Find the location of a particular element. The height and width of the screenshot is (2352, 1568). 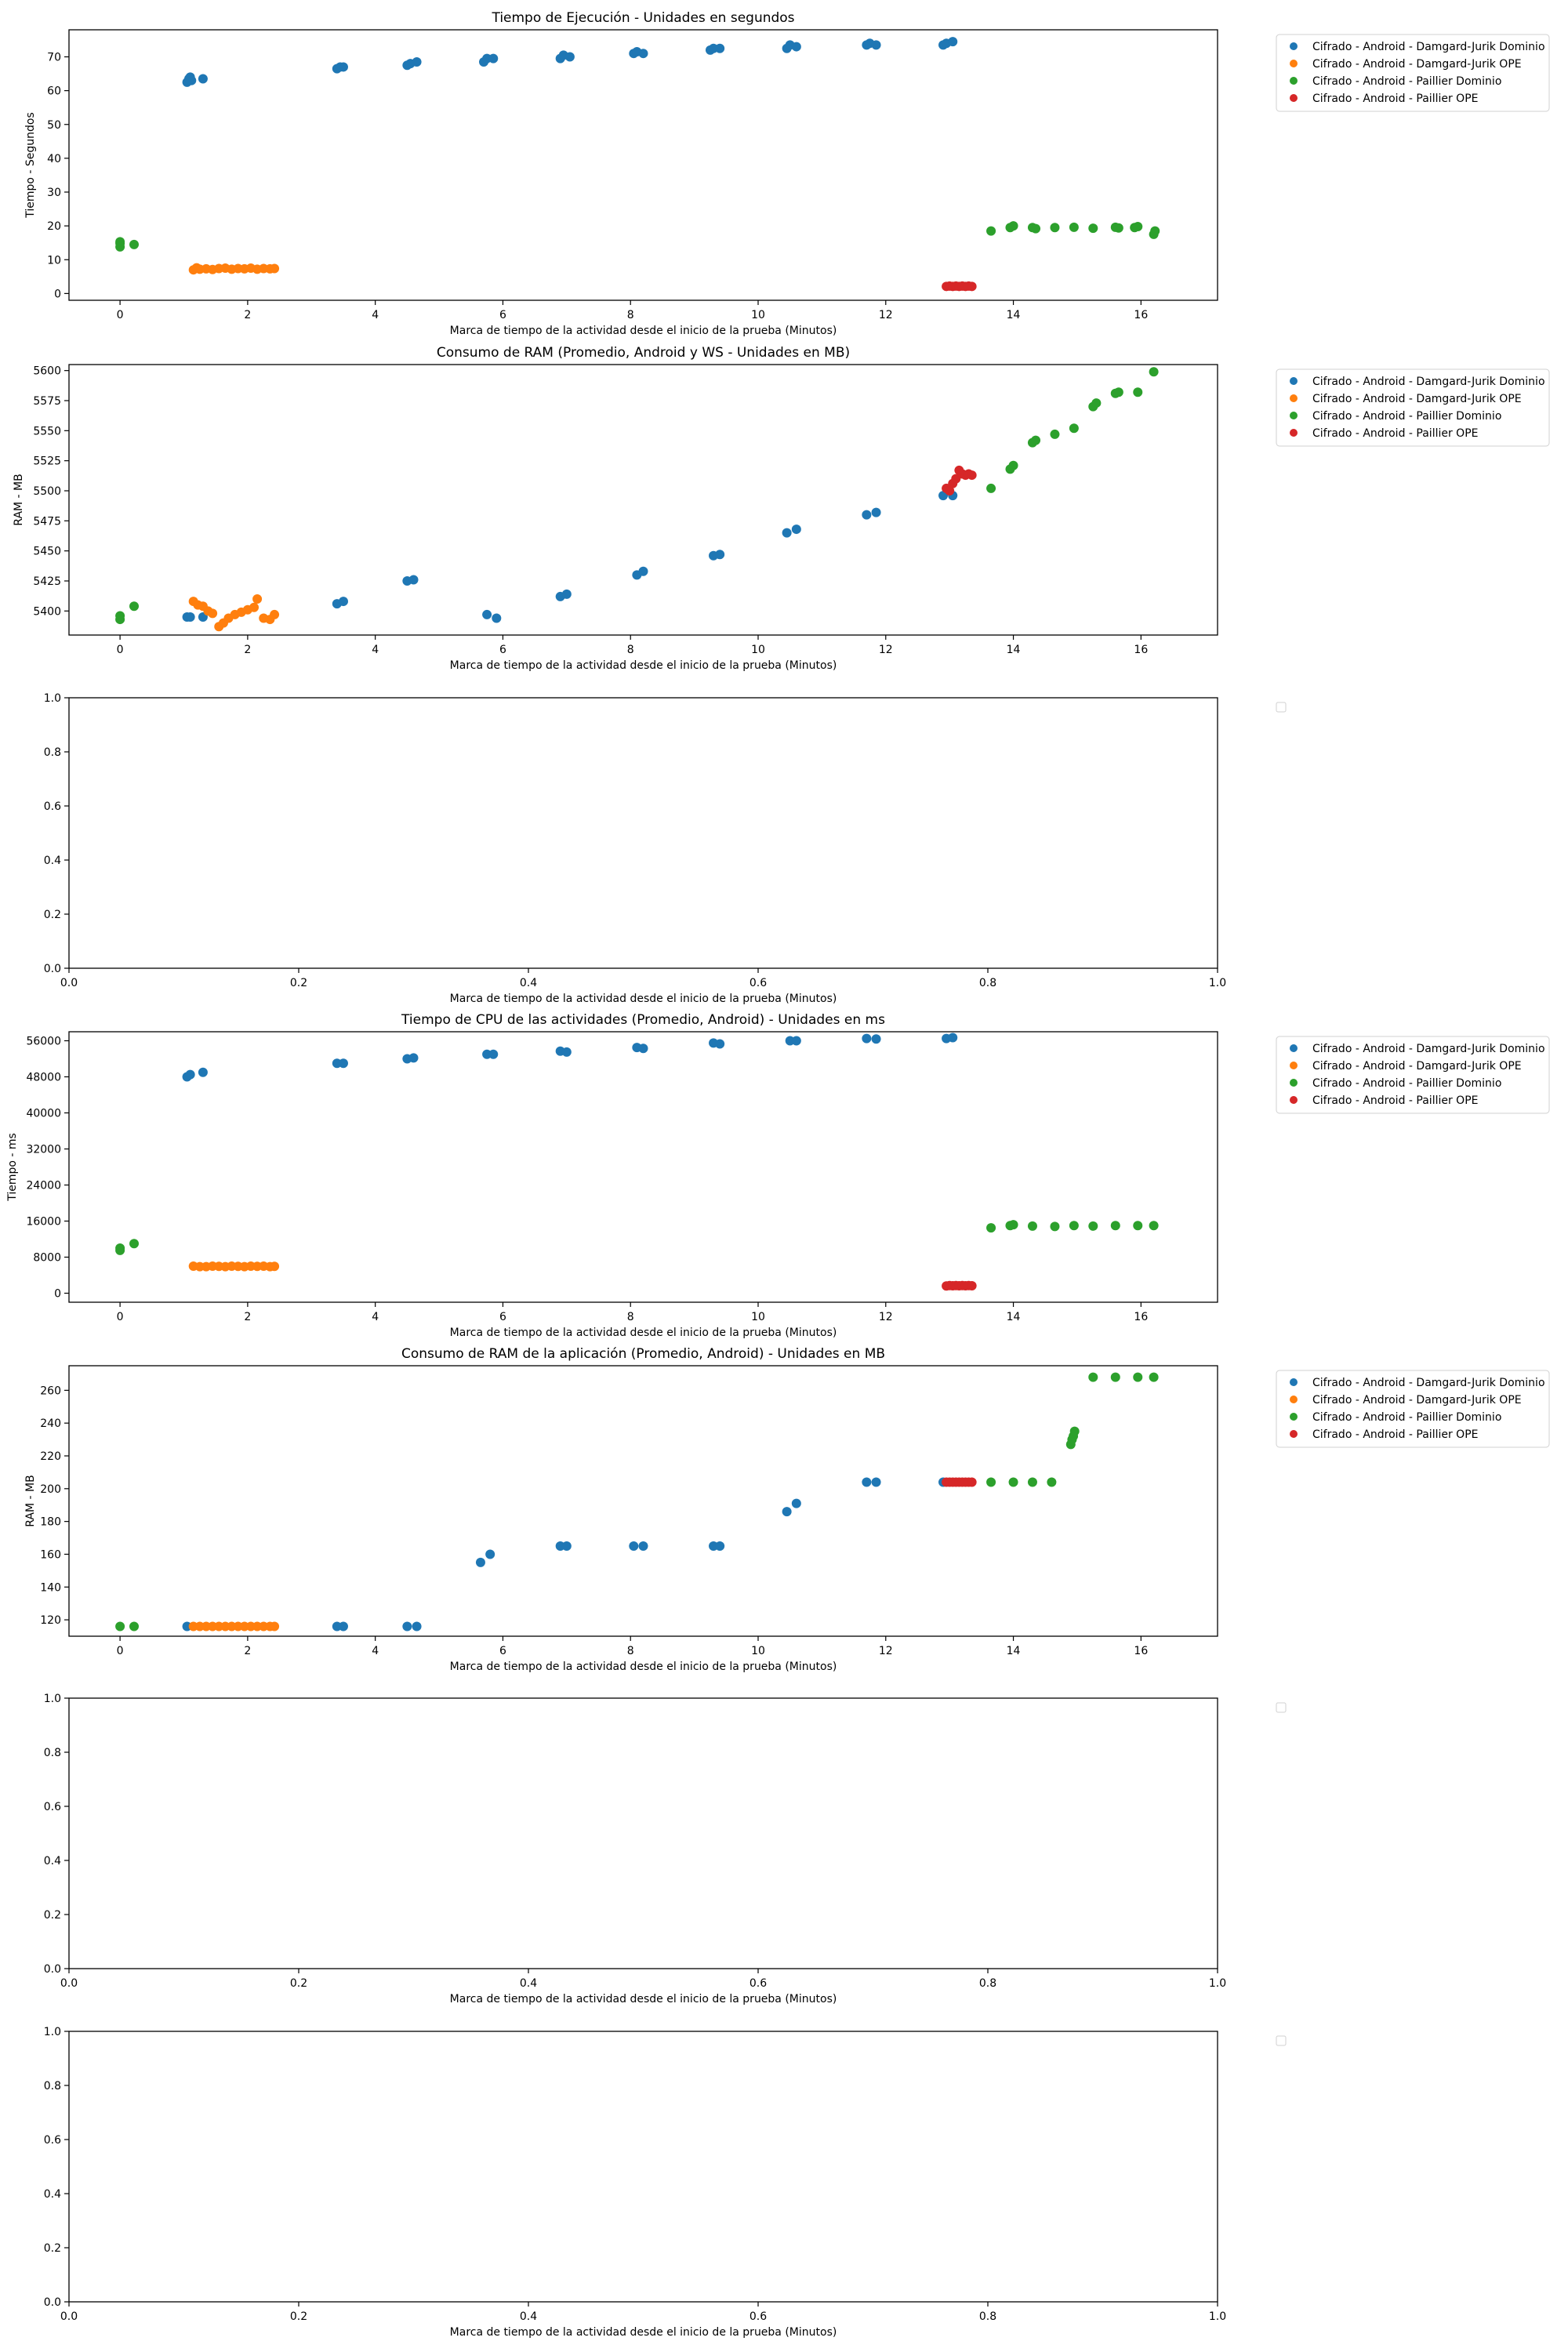

y-tick-label: 40 is located at coordinates (54, 159).